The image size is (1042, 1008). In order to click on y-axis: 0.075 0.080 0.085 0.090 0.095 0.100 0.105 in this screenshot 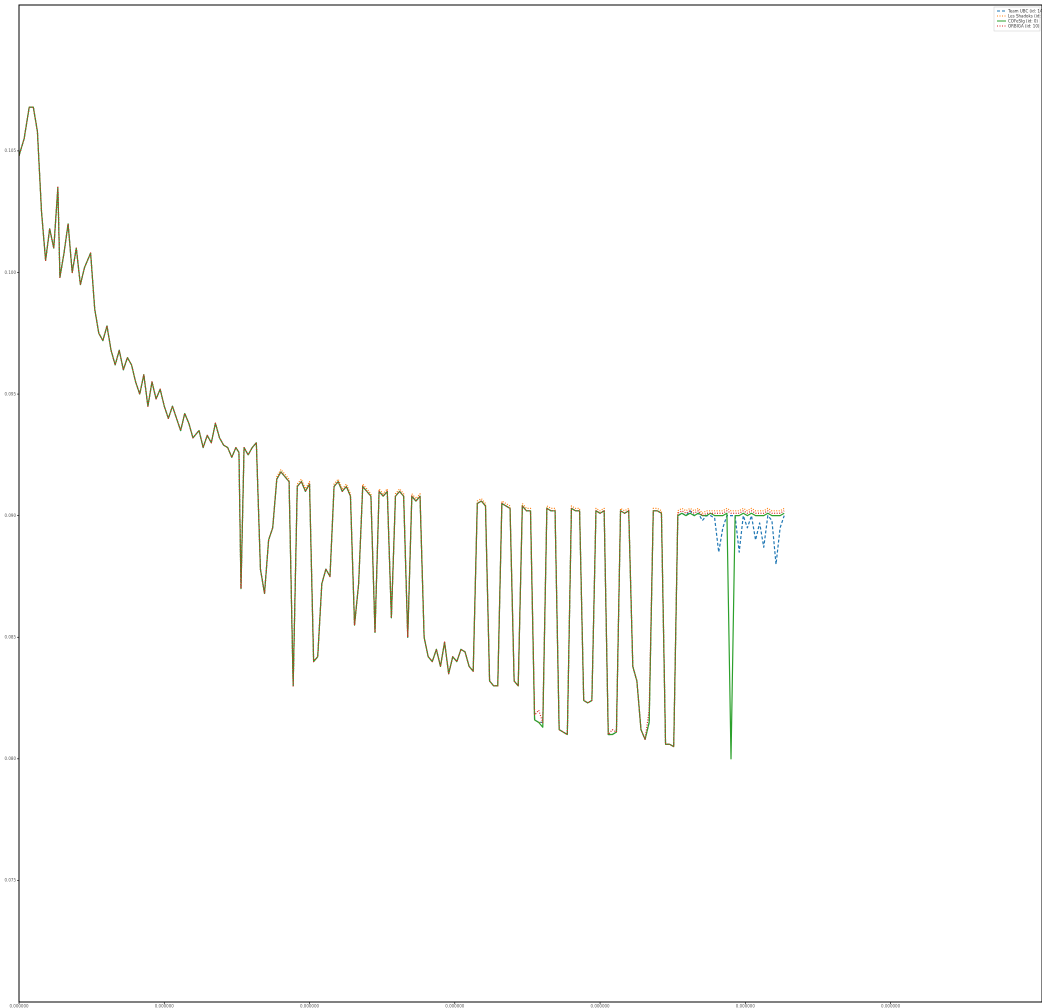, I will do `click(12, 515)`.